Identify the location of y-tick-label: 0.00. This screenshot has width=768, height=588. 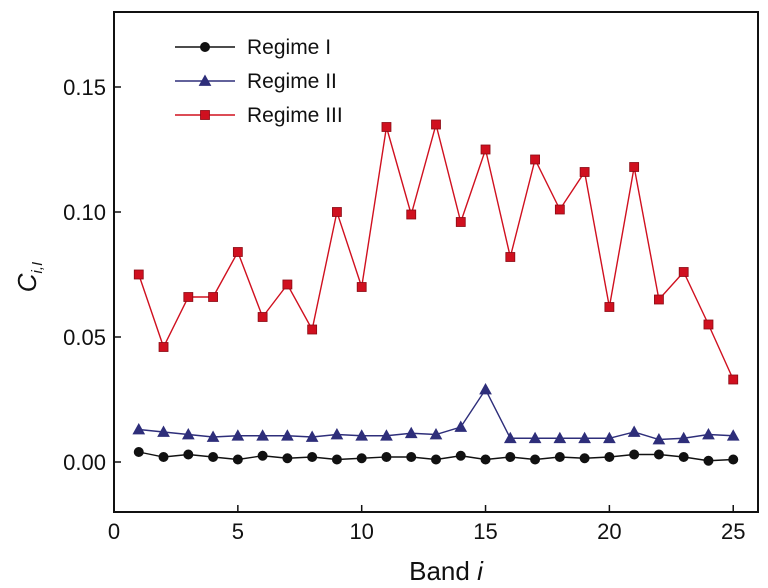
(84, 462).